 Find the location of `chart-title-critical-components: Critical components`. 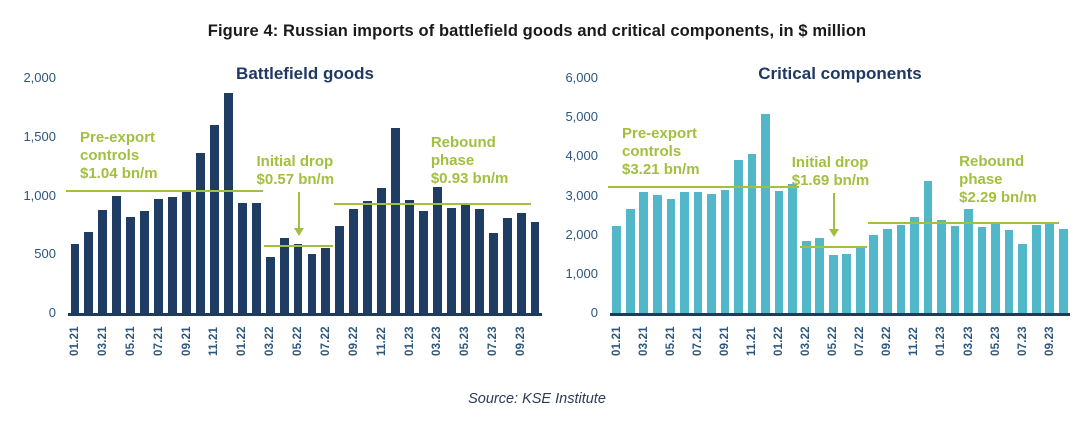

chart-title-critical-components: Critical components is located at coordinates (840, 73).